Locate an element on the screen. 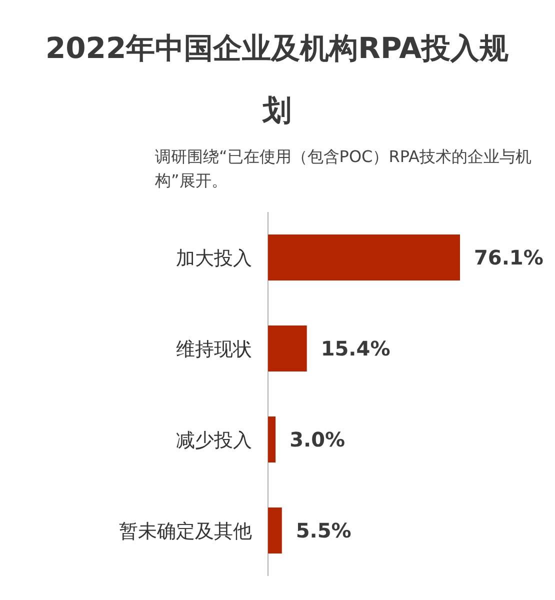 The image size is (555, 600). category: 减少投入 is located at coordinates (214, 441).